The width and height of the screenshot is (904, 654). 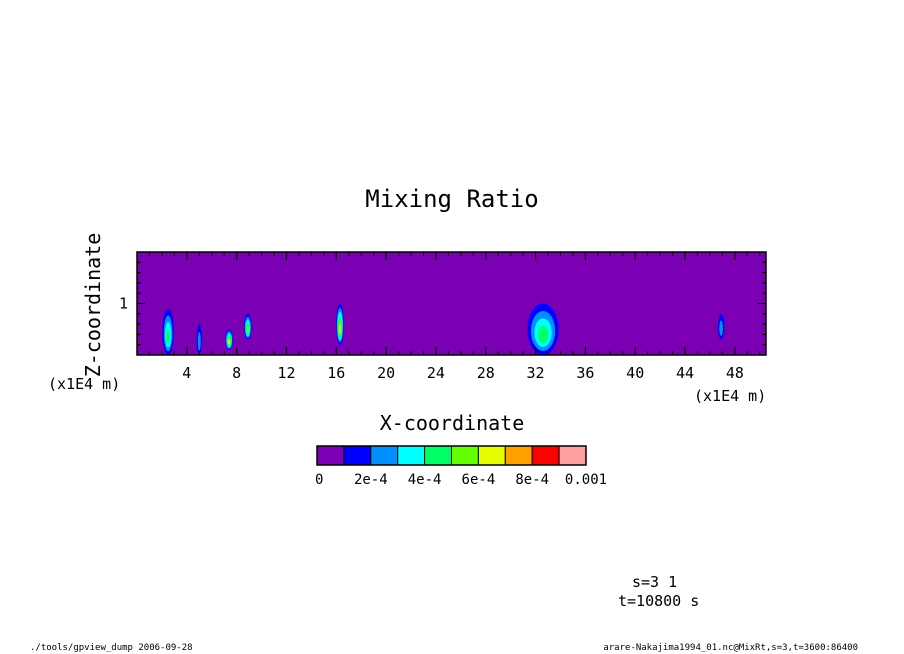 What do you see at coordinates (586, 480) in the screenshot?
I see `colorbar-label-5: 0.001` at bounding box center [586, 480].